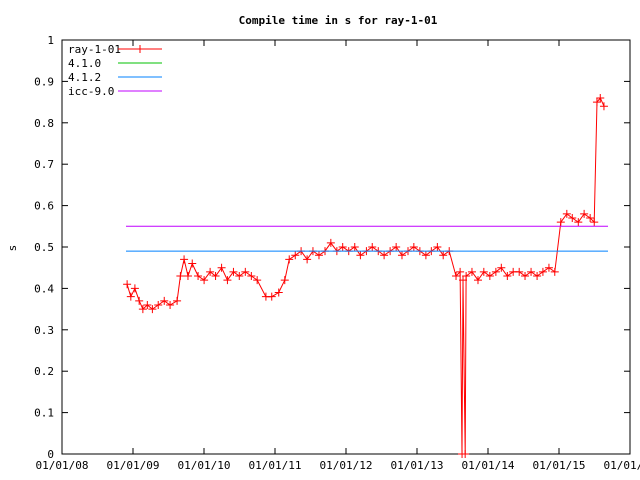 The image size is (640, 480). I want to click on y-tick-label: 0.4, so click(44, 288).